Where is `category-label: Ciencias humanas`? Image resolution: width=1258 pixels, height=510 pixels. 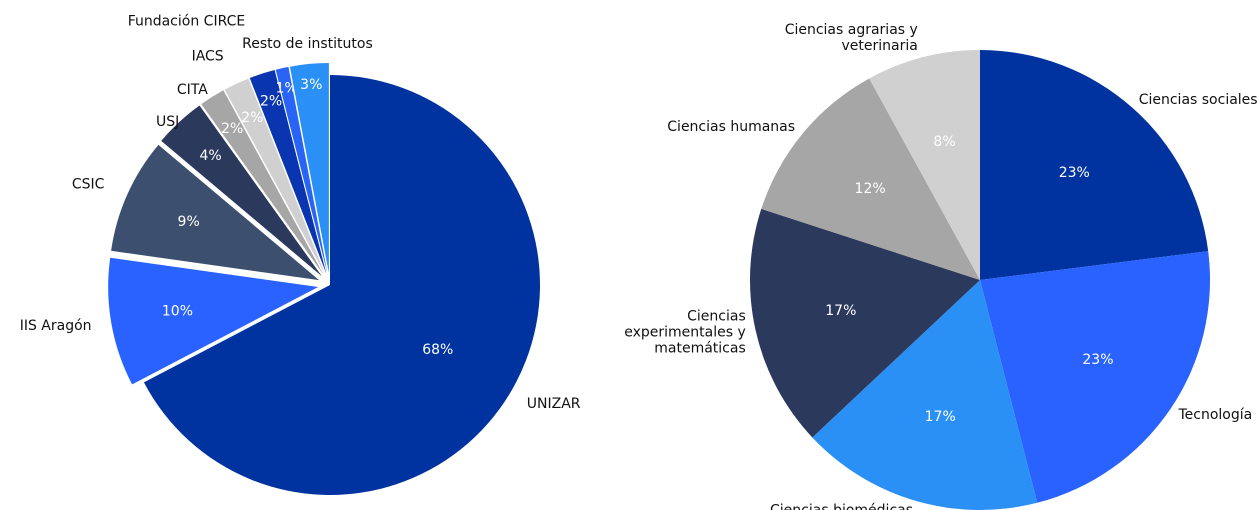
category-label: Ciencias humanas is located at coordinates (731, 127).